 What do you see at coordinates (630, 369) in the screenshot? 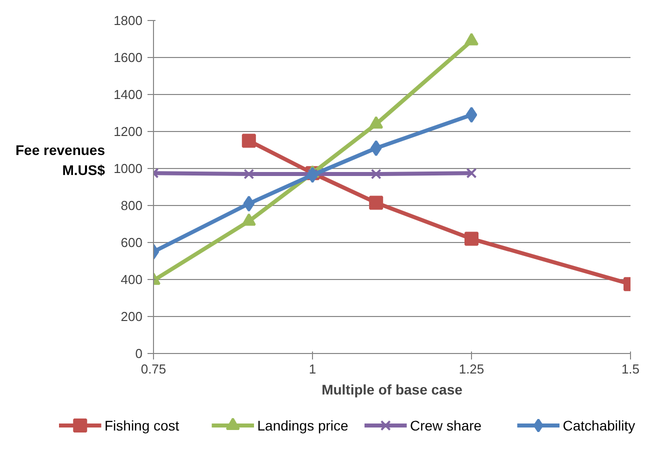
I see `x-tick-label: 1.5` at bounding box center [630, 369].